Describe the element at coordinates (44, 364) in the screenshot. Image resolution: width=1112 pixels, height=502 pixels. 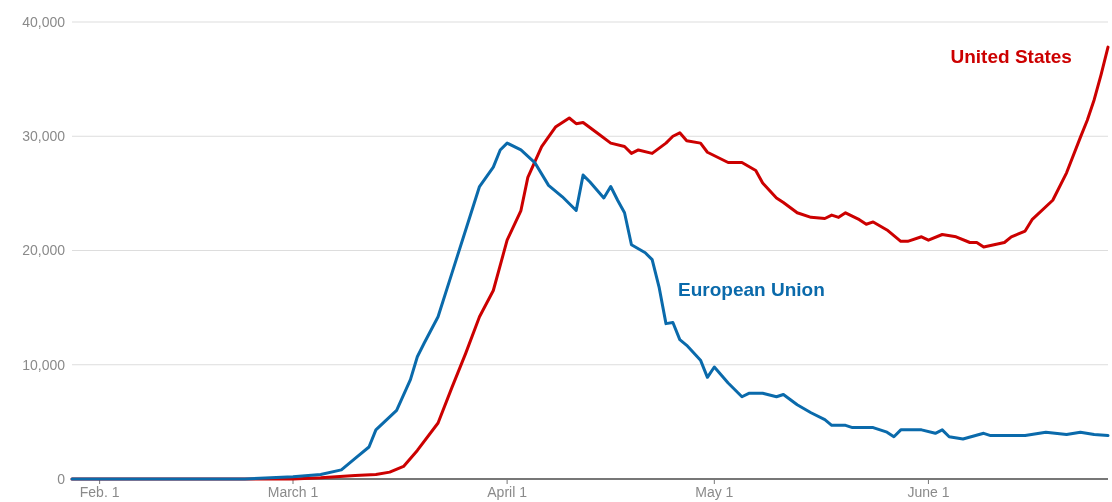
I see `y-tick-label: 10,000` at that location.